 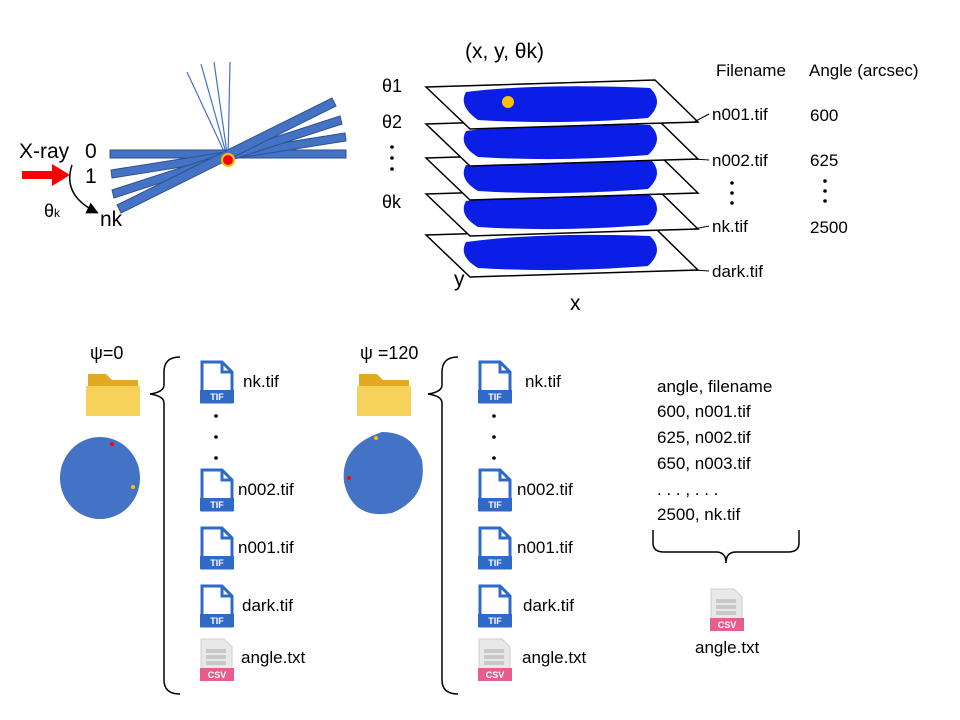 I want to click on theta-label: θ1, so click(x=392, y=86).